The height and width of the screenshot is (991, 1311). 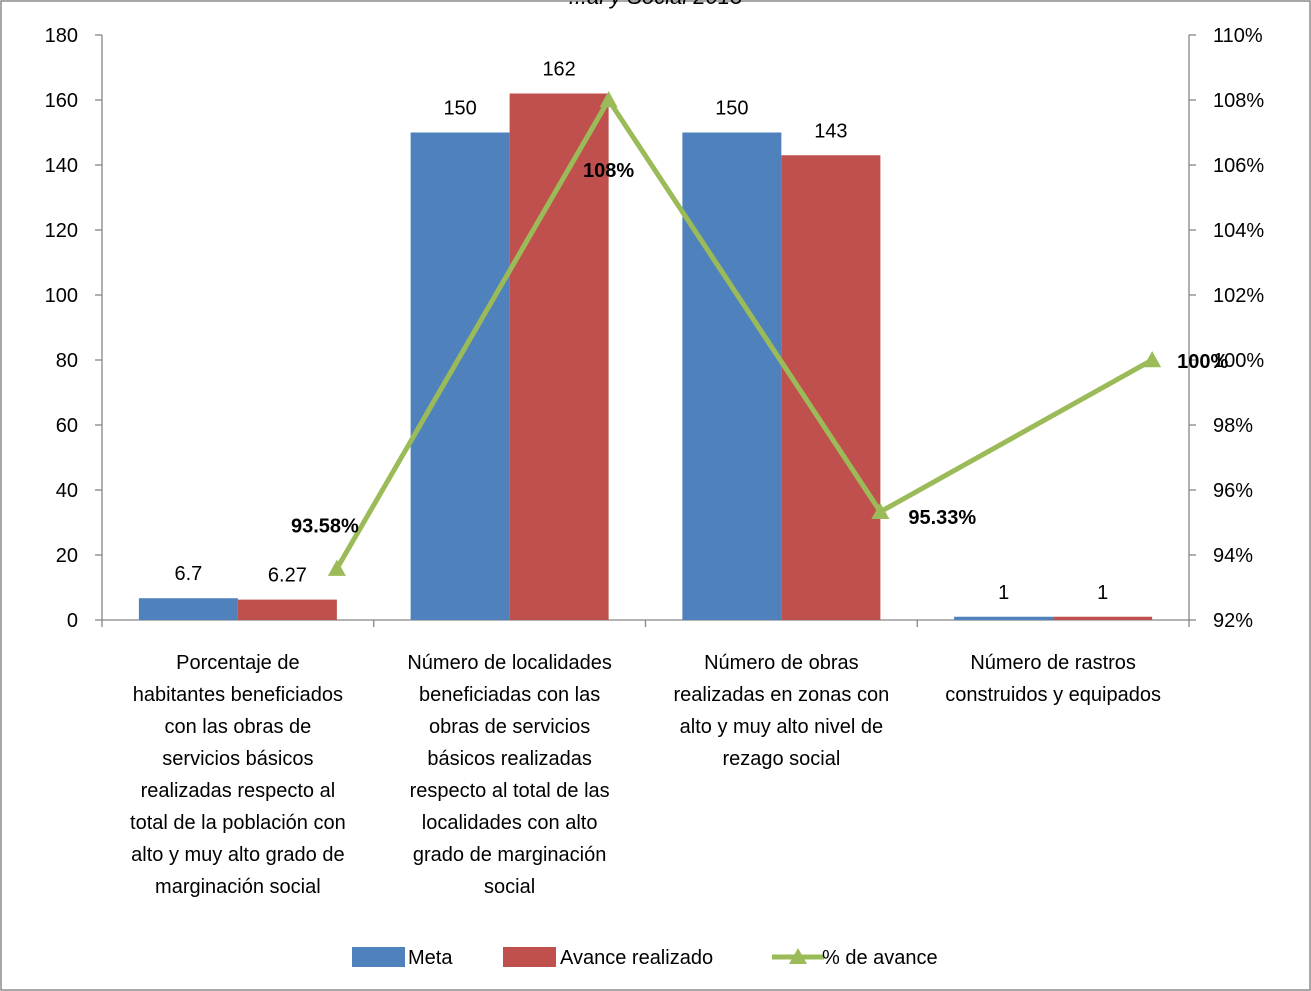 I want to click on legend-swatch-meta, so click(x=378, y=957).